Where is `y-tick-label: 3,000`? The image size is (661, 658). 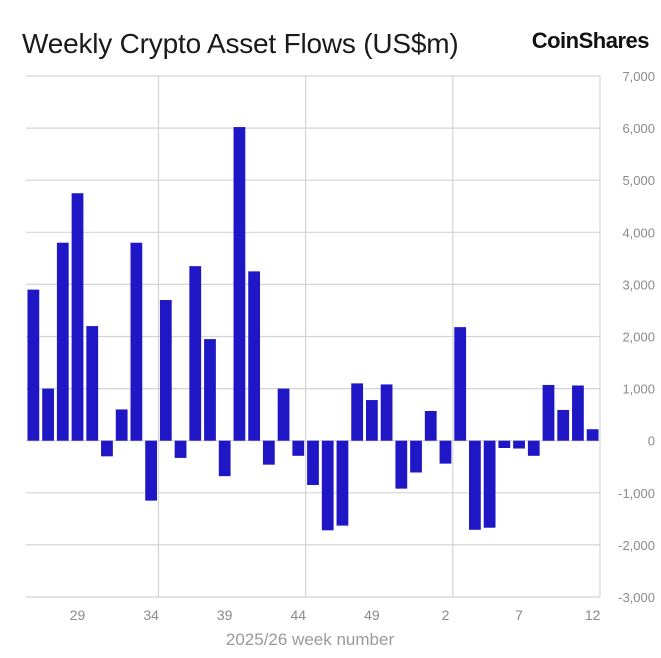
y-tick-label: 3,000 is located at coordinates (638, 284).